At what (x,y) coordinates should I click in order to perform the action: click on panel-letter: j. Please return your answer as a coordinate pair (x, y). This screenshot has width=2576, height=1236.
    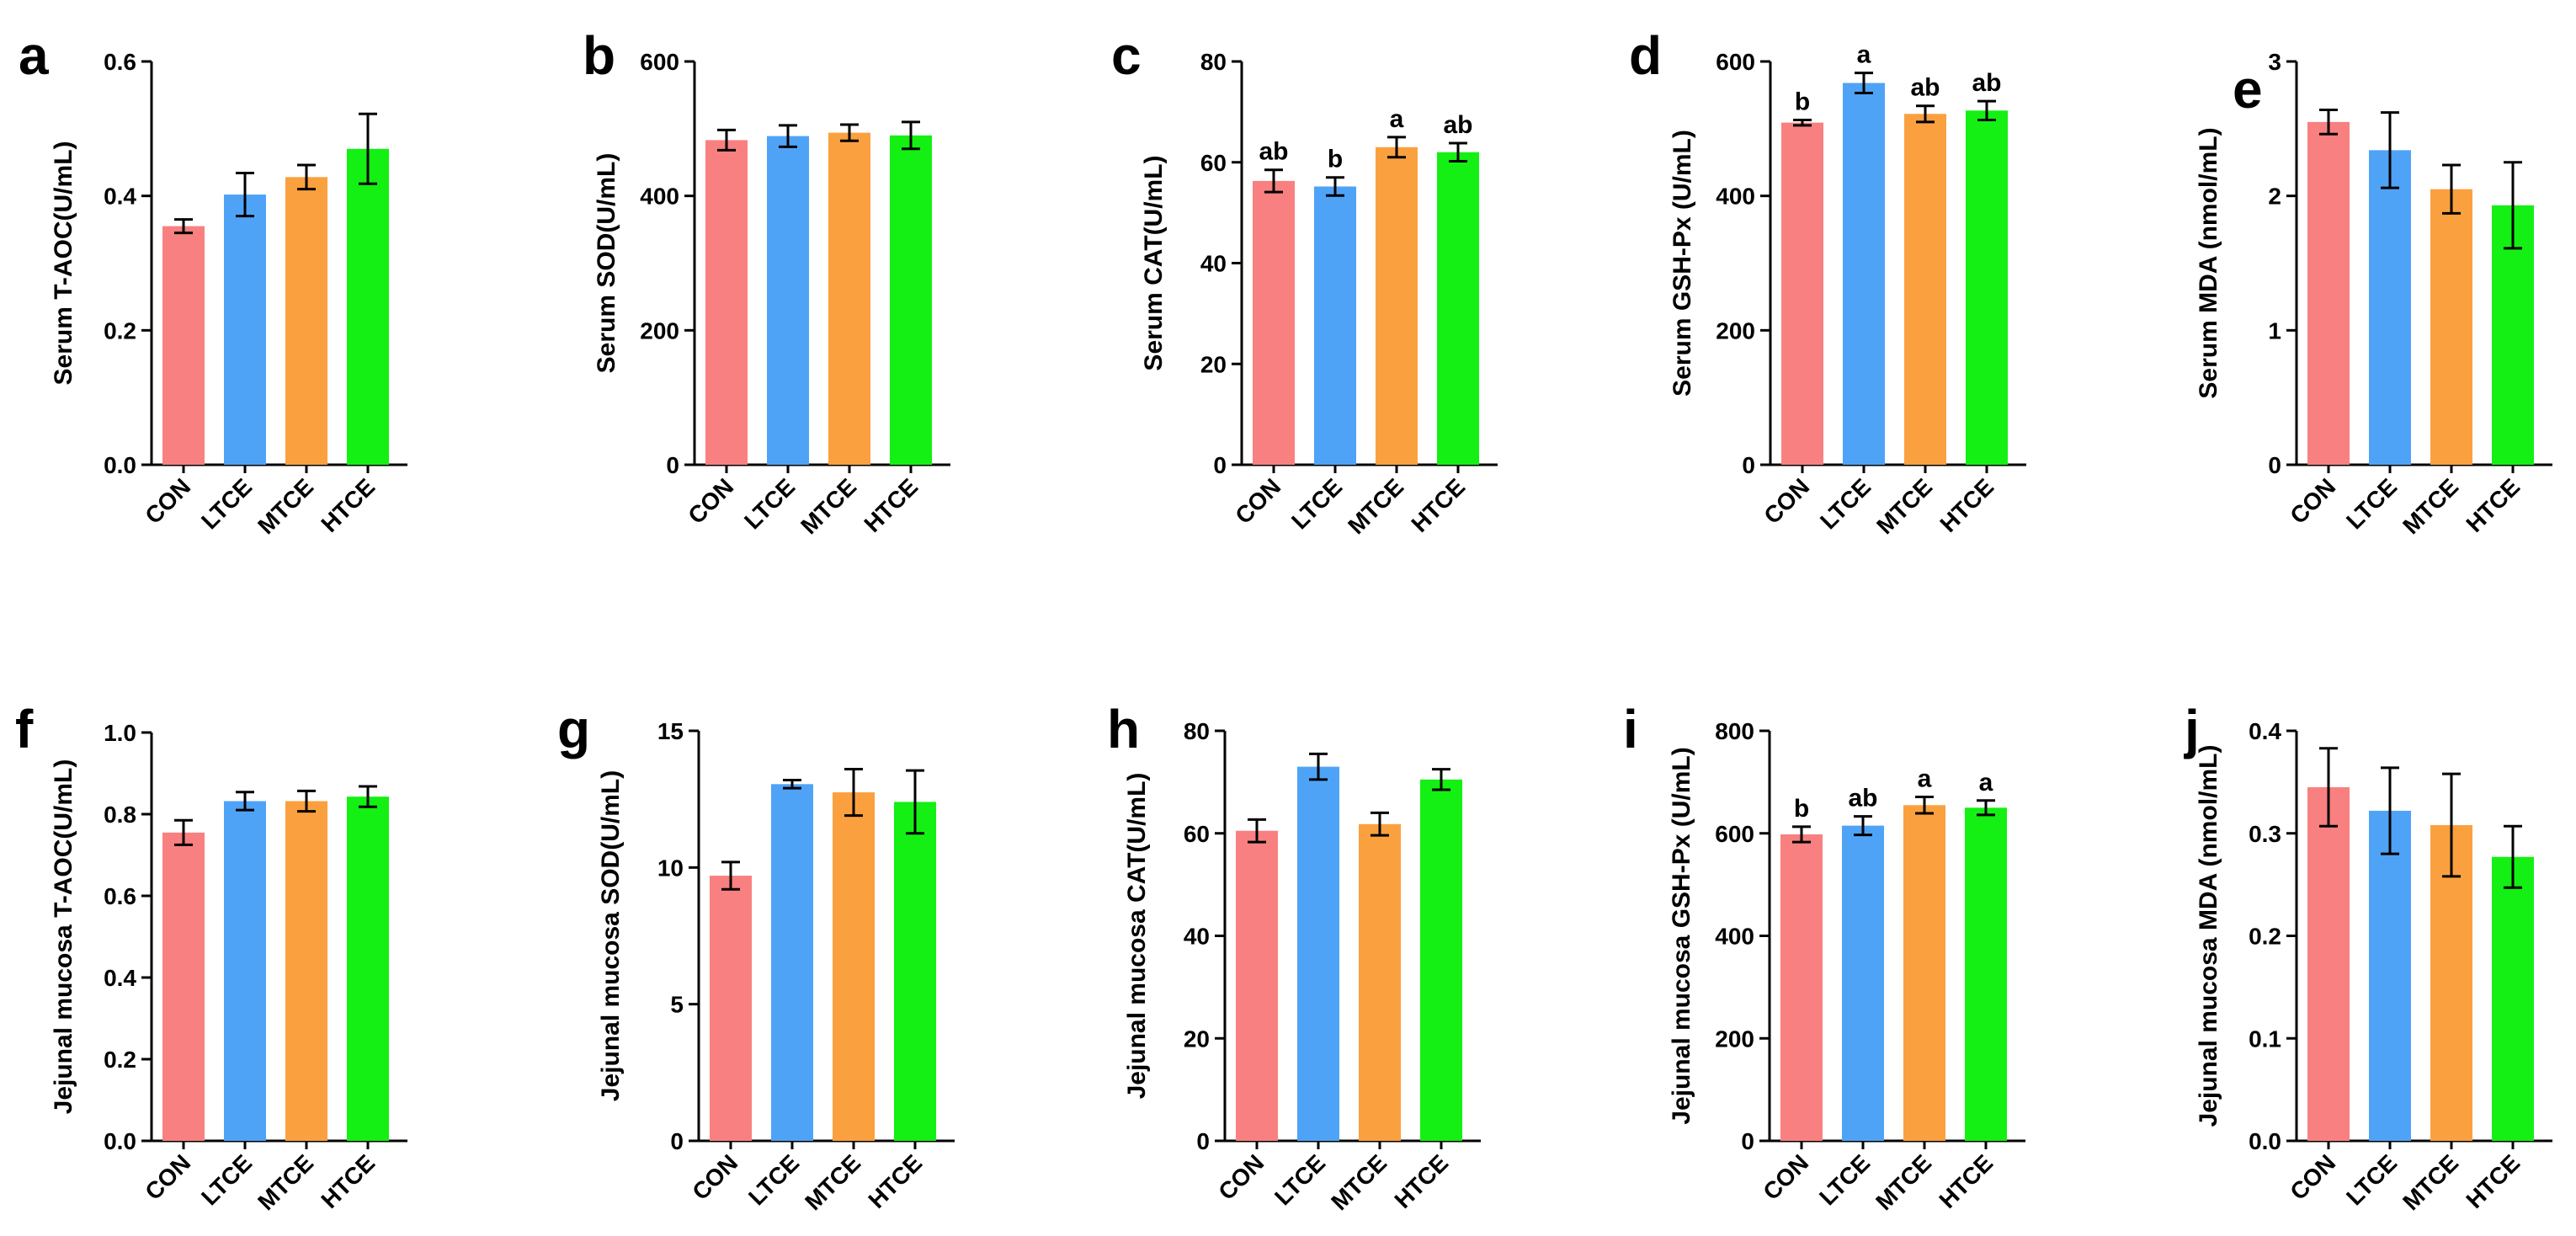
    Looking at the image, I should click on (2192, 729).